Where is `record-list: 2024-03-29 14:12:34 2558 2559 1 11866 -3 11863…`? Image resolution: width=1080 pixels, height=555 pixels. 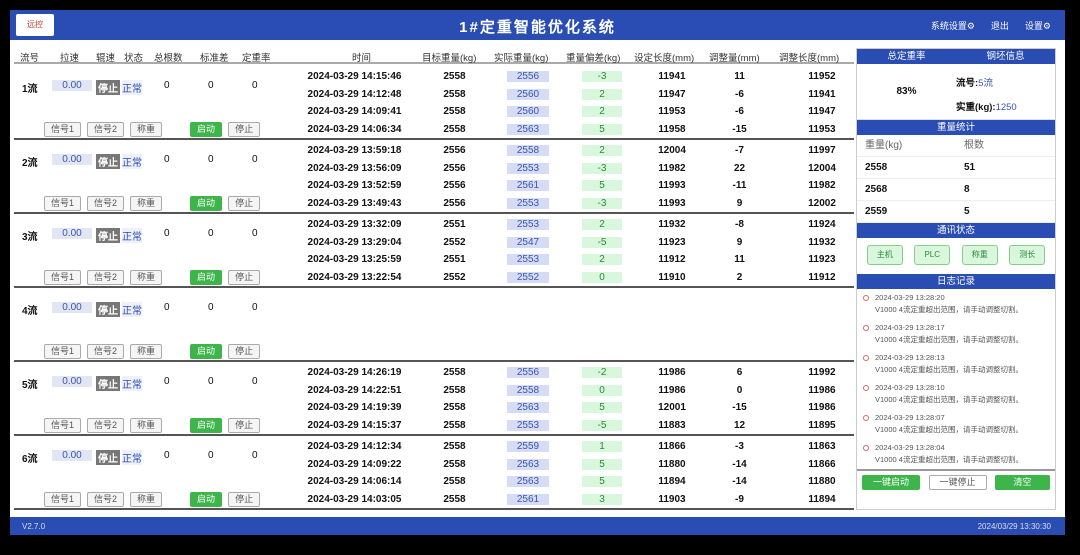 record-list: 2024-03-29 14:12:34 2558 2559 1 11866 -3 11863… is located at coordinates (572, 472).